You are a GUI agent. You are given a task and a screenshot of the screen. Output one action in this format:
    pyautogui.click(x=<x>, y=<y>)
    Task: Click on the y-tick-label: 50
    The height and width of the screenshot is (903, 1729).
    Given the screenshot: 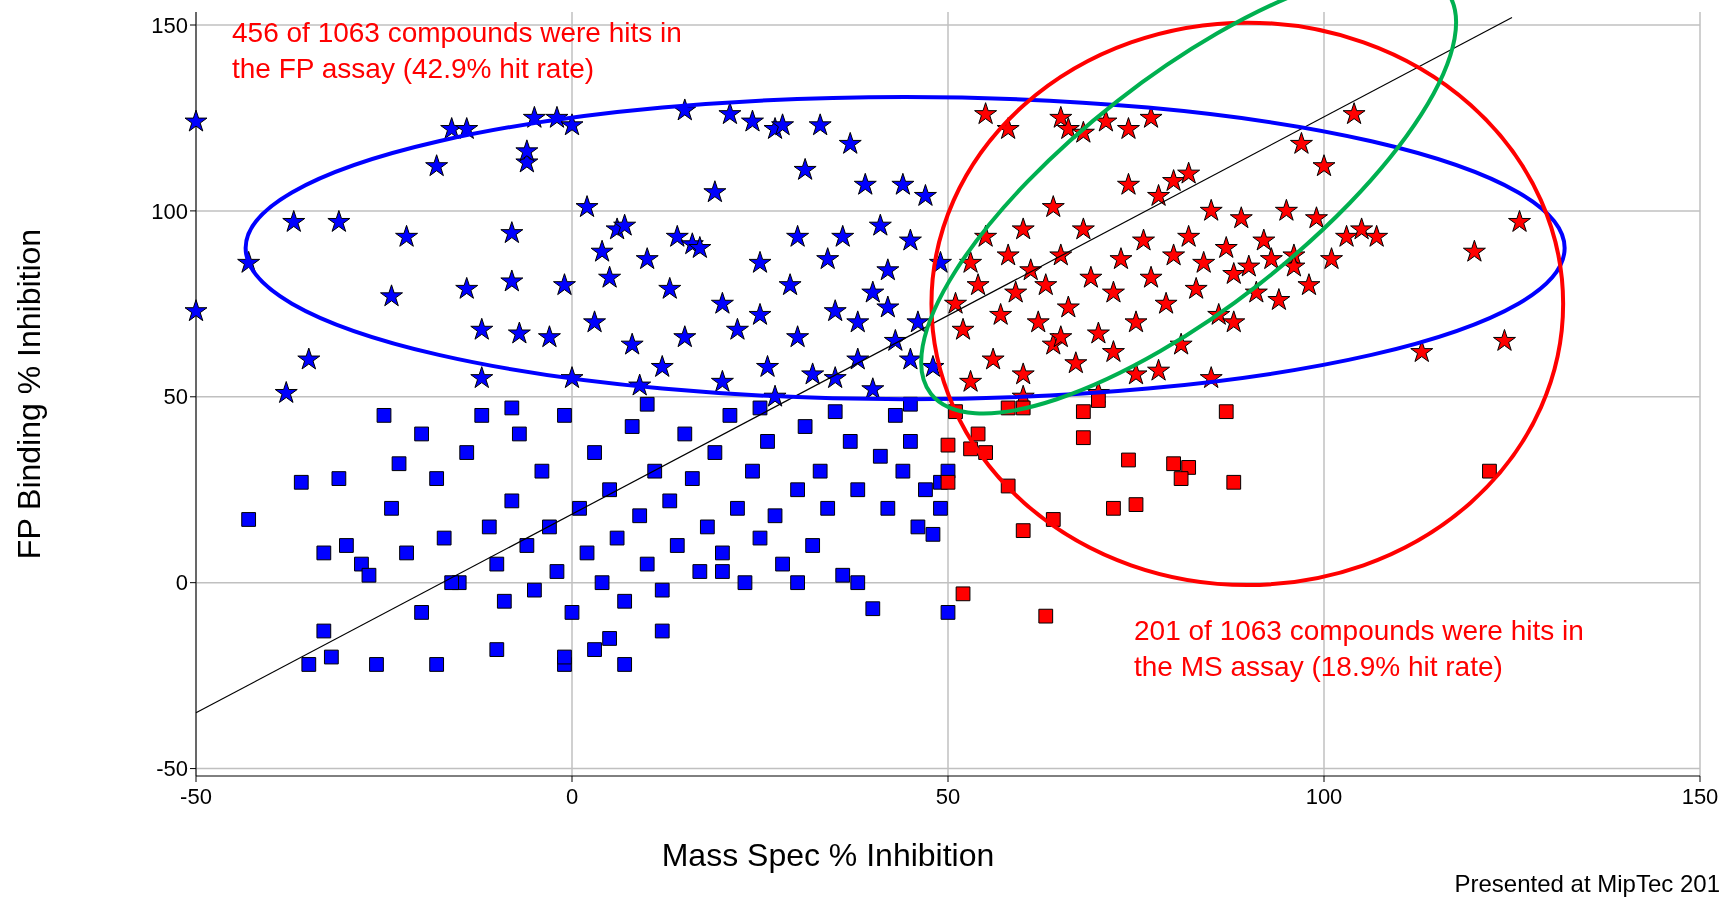 What is the action you would take?
    pyautogui.click(x=175, y=397)
    